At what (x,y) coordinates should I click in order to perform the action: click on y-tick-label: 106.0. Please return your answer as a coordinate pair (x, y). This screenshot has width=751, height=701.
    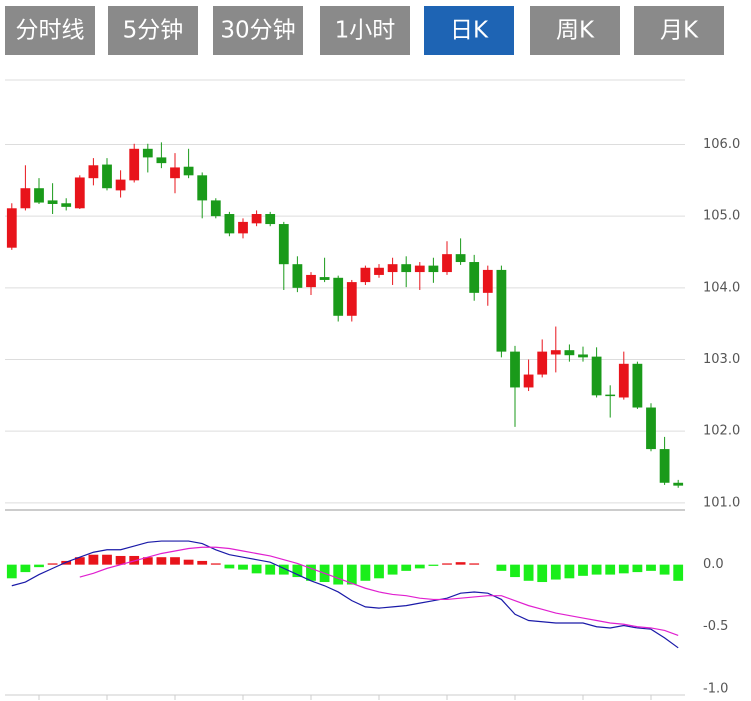
    Looking at the image, I should click on (721, 144).